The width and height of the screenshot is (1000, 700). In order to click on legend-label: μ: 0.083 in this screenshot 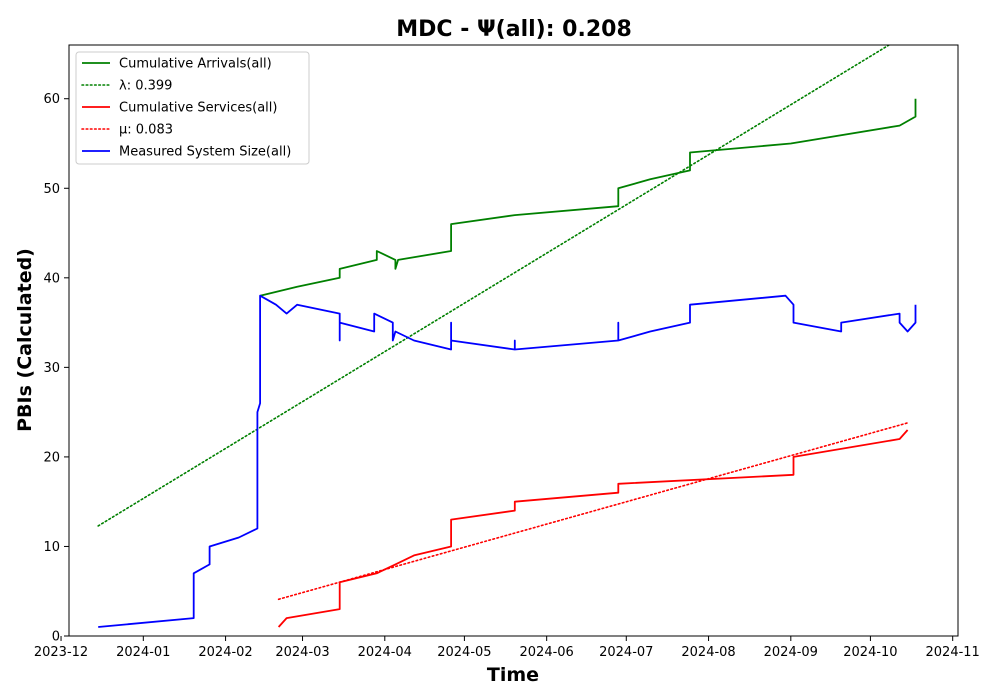, I will do `click(146, 130)`.